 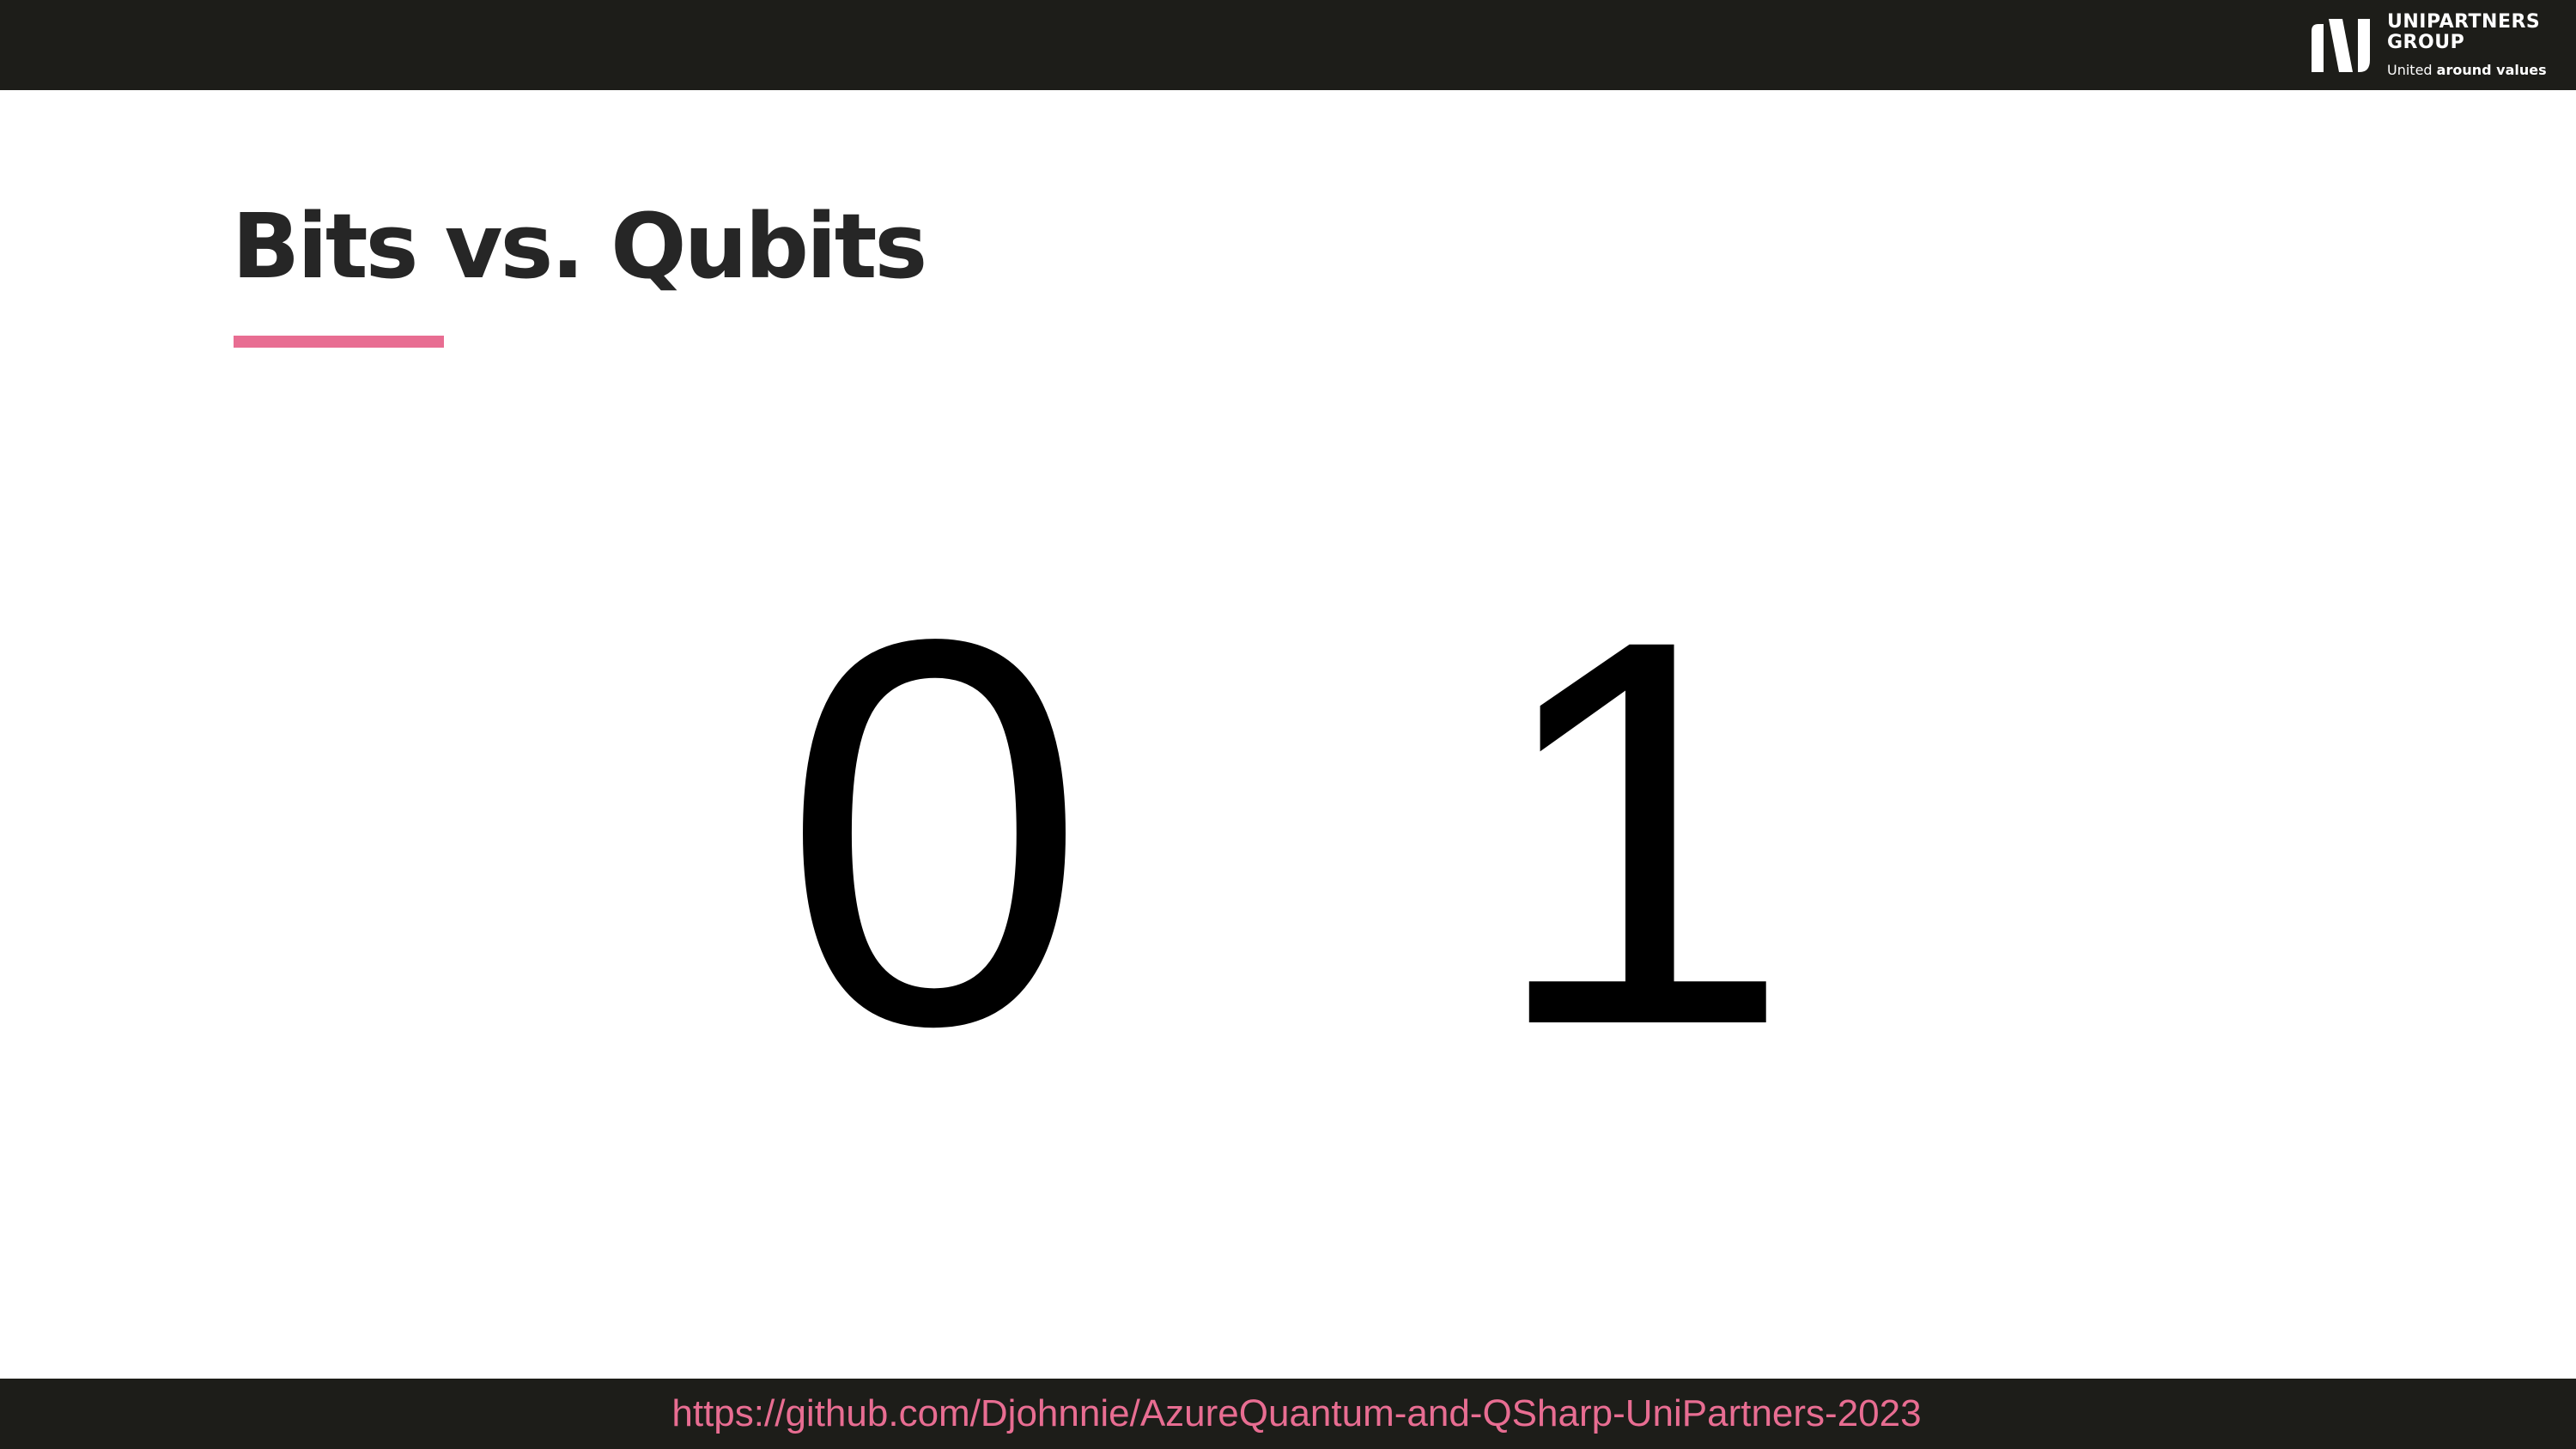 I want to click on unipartners-logo-icon, so click(x=2341, y=45).